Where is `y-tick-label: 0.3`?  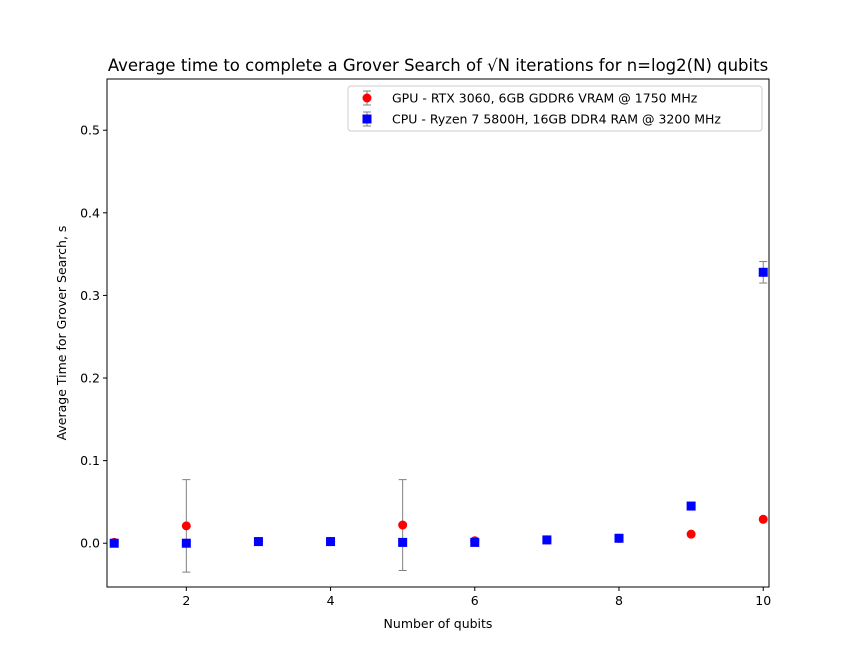 y-tick-label: 0.3 is located at coordinates (90, 295).